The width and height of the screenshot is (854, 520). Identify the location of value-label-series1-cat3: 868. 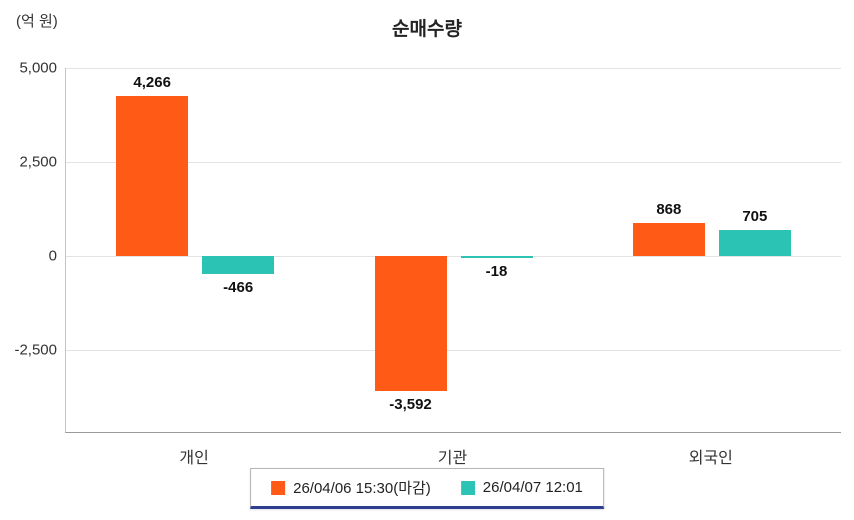
(669, 210).